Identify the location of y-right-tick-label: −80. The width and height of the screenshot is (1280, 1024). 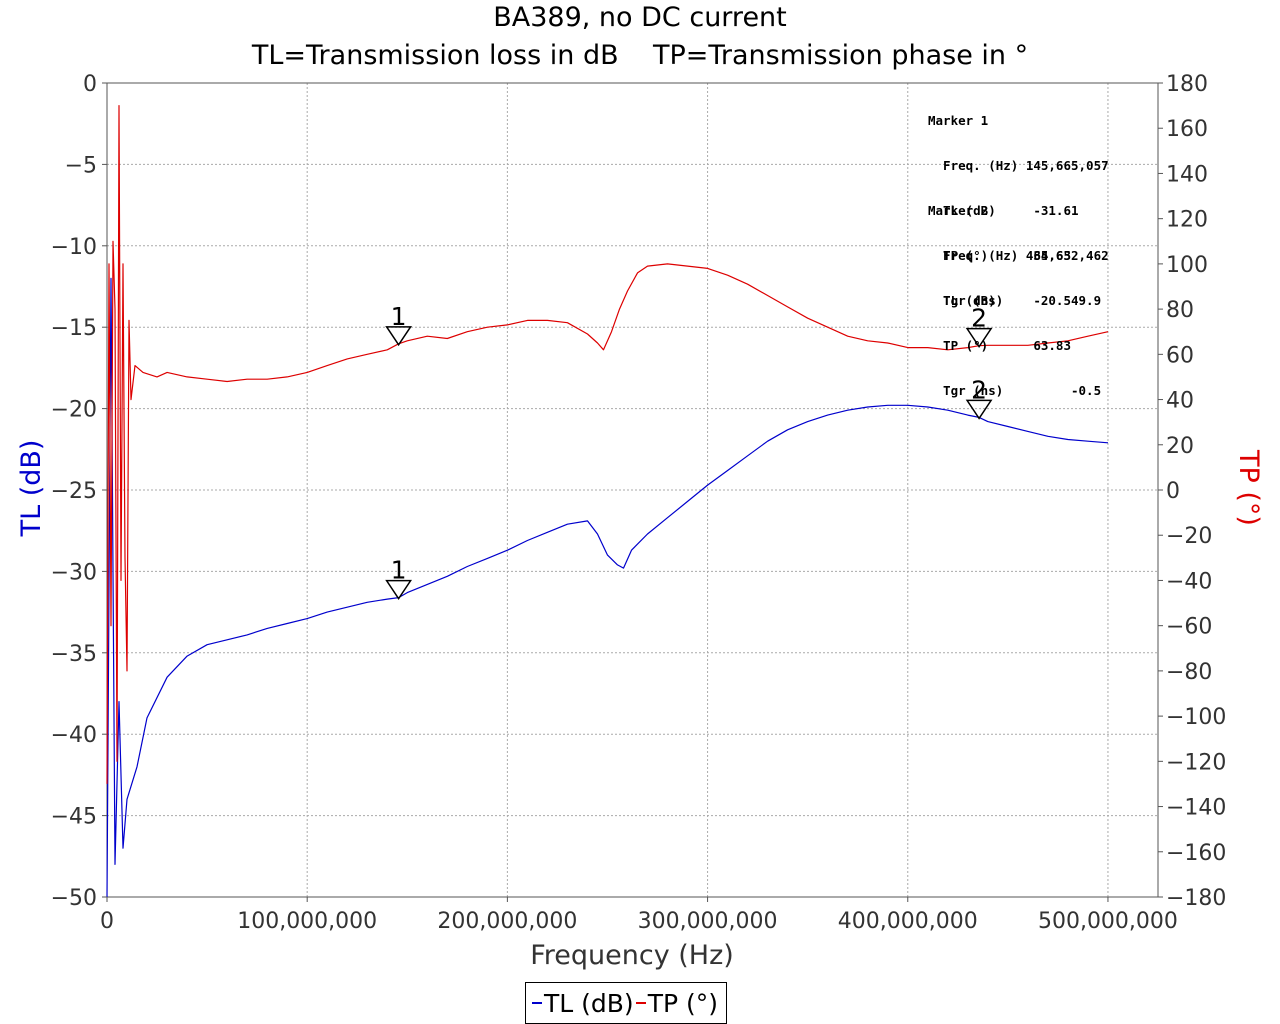
(1189, 672).